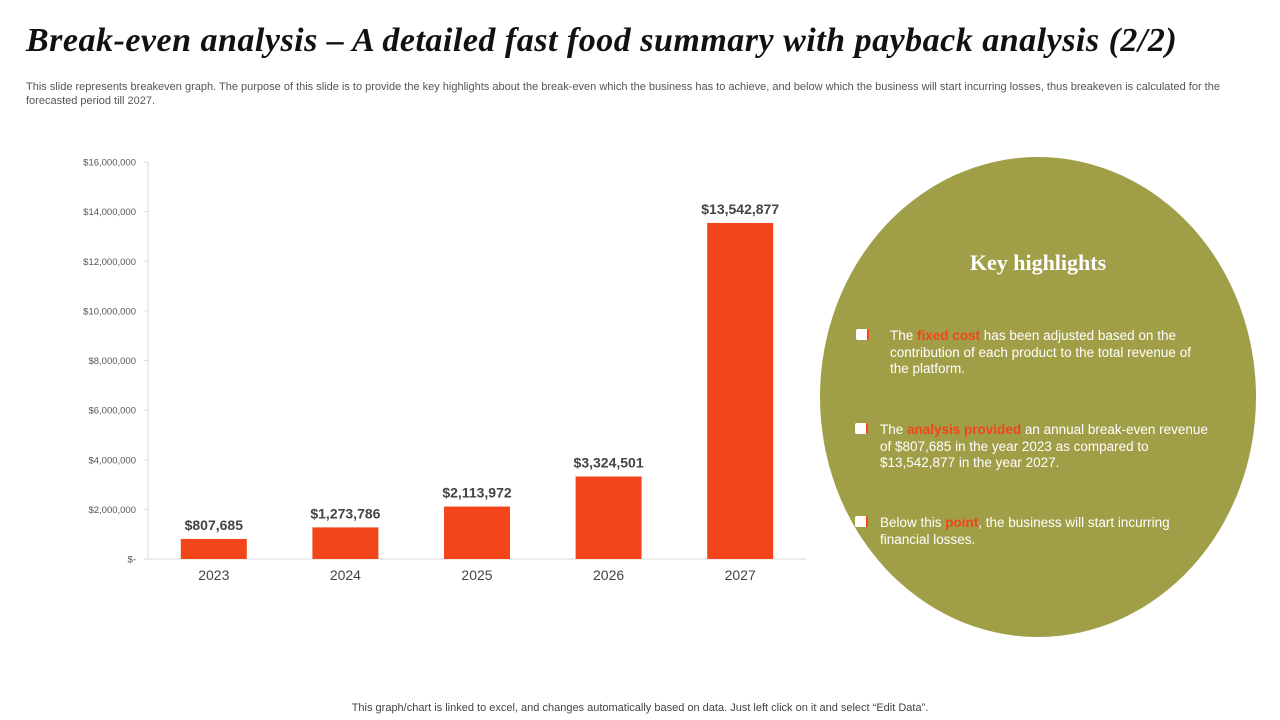  Describe the element at coordinates (112, 510) in the screenshot. I see `y-tick-label: $2,000,000` at that location.